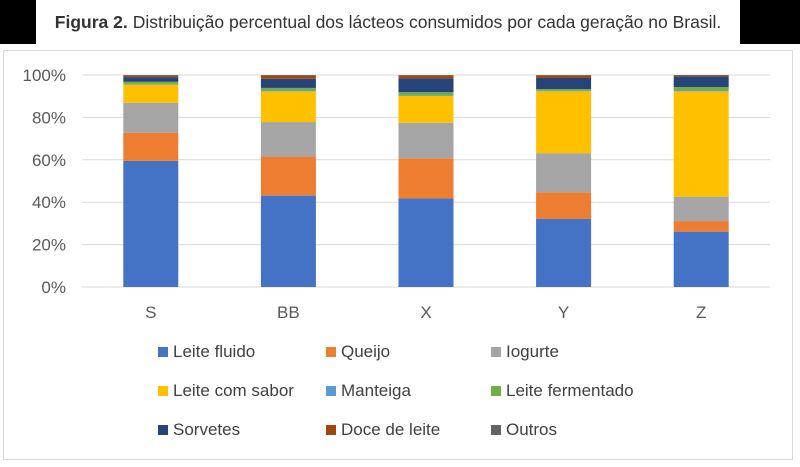  What do you see at coordinates (570, 390) in the screenshot?
I see `legend-label: Leite fermentado` at bounding box center [570, 390].